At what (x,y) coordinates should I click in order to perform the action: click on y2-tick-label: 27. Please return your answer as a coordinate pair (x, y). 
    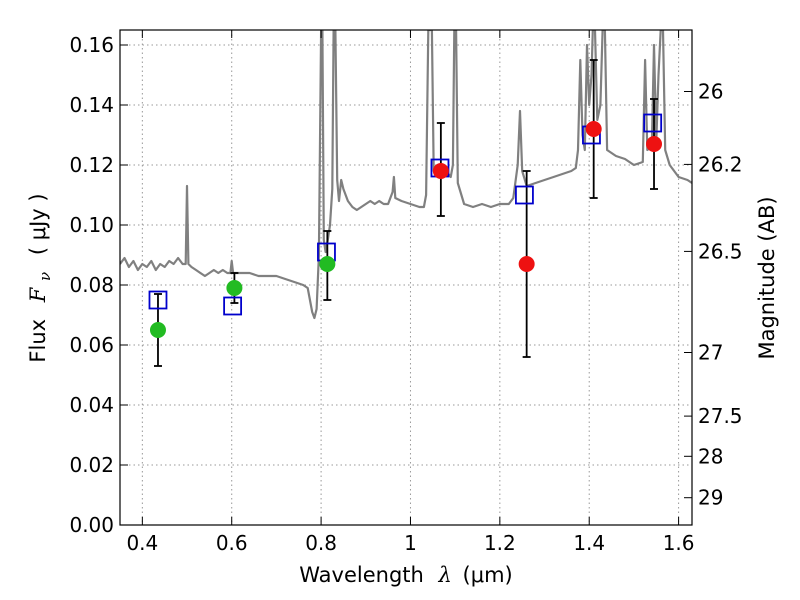
    Looking at the image, I should click on (710, 353).